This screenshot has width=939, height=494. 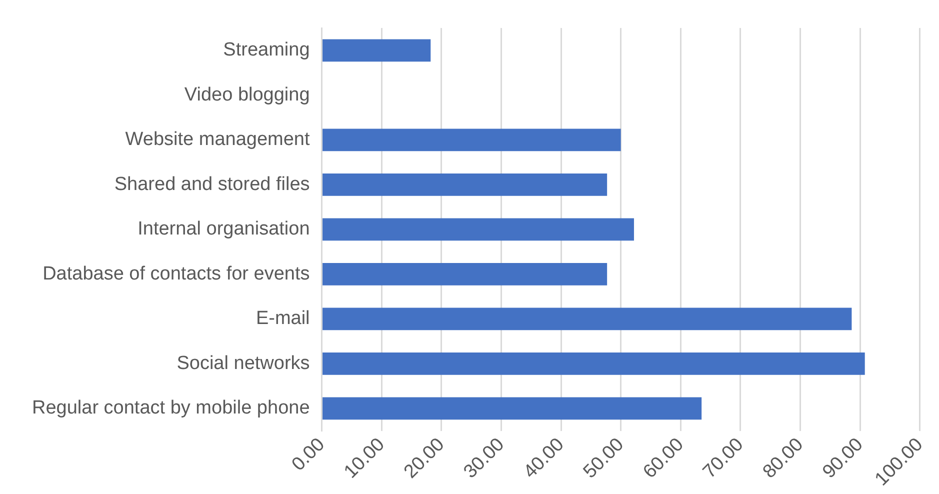 What do you see at coordinates (243, 363) in the screenshot?
I see `y-tick-label: Social networks` at bounding box center [243, 363].